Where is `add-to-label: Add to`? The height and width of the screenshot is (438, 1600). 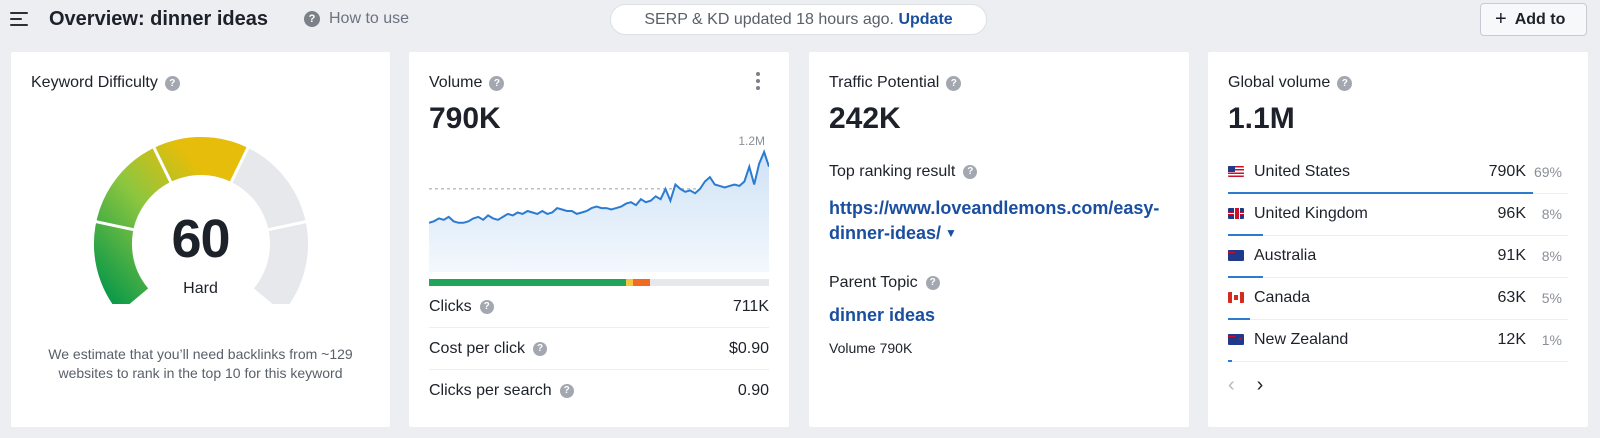
add-to-label: Add to is located at coordinates (1540, 19).